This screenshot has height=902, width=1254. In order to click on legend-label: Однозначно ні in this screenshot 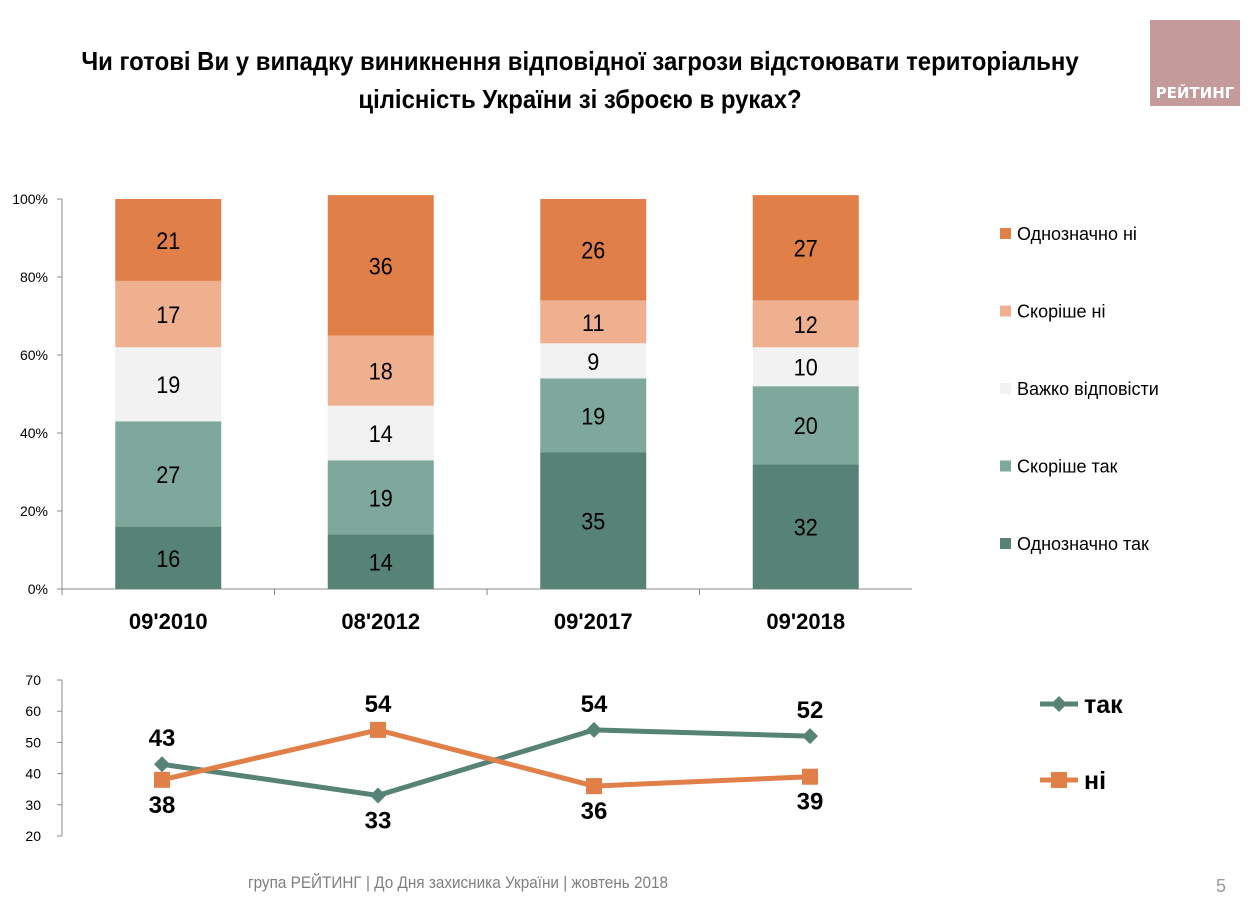, I will do `click(1077, 234)`.